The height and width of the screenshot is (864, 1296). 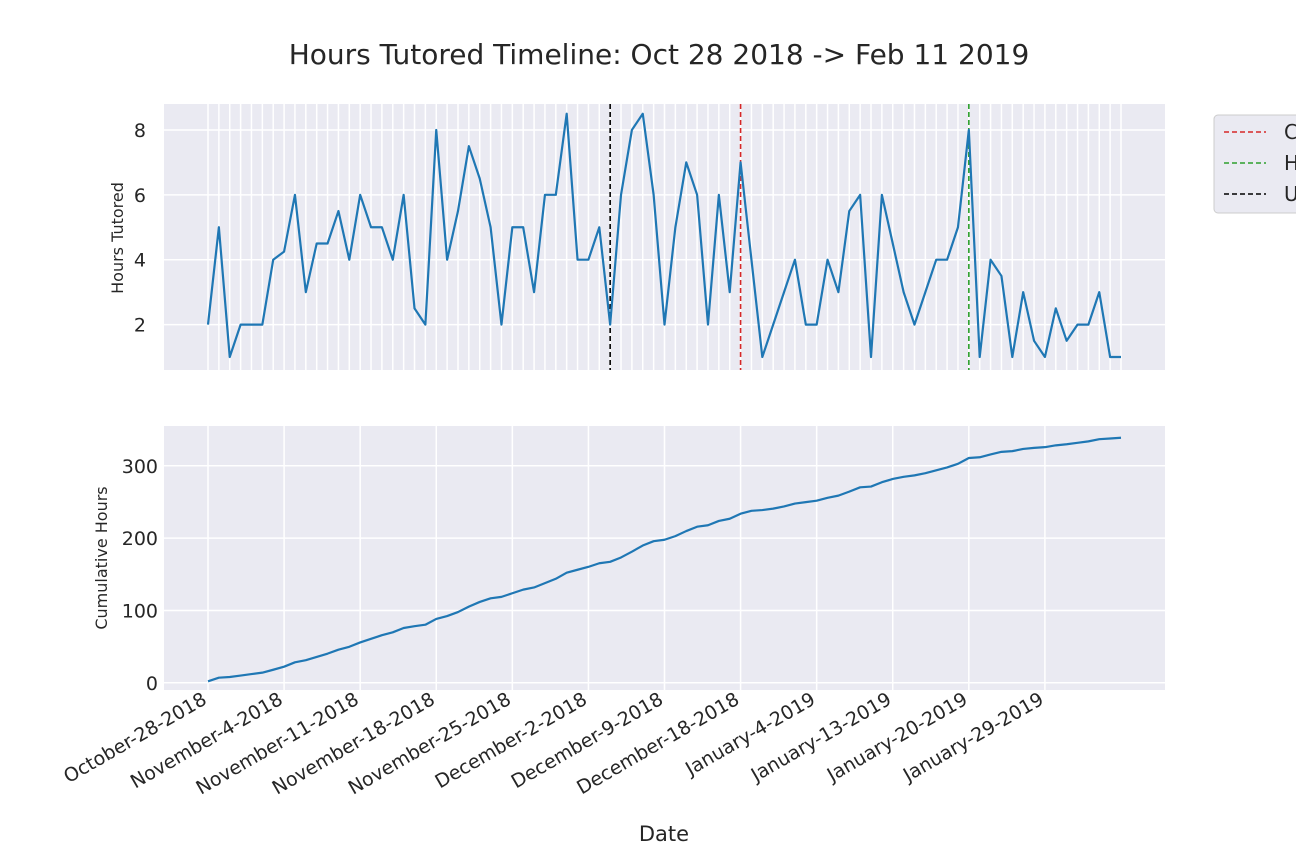 What do you see at coordinates (140, 228) in the screenshot?
I see `top-y-tick-labels: 2 4 6 8` at bounding box center [140, 228].